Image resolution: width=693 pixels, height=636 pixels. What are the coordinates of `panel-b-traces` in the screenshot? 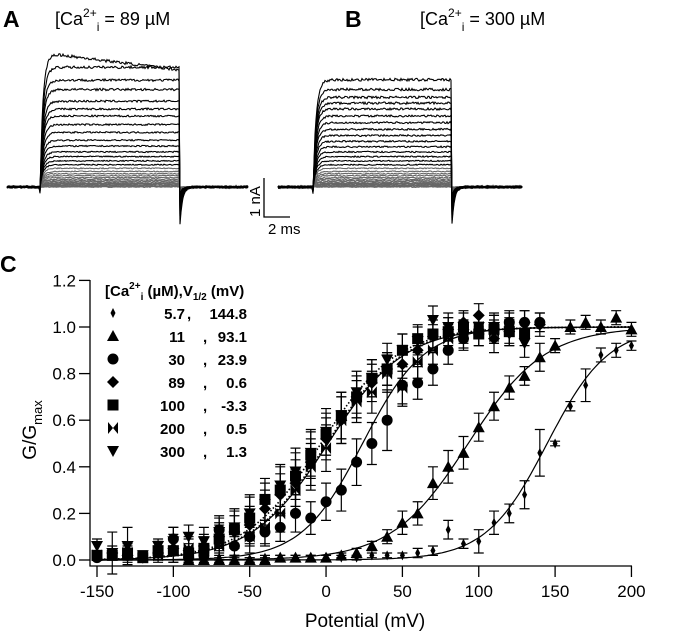 It's located at (400, 150).